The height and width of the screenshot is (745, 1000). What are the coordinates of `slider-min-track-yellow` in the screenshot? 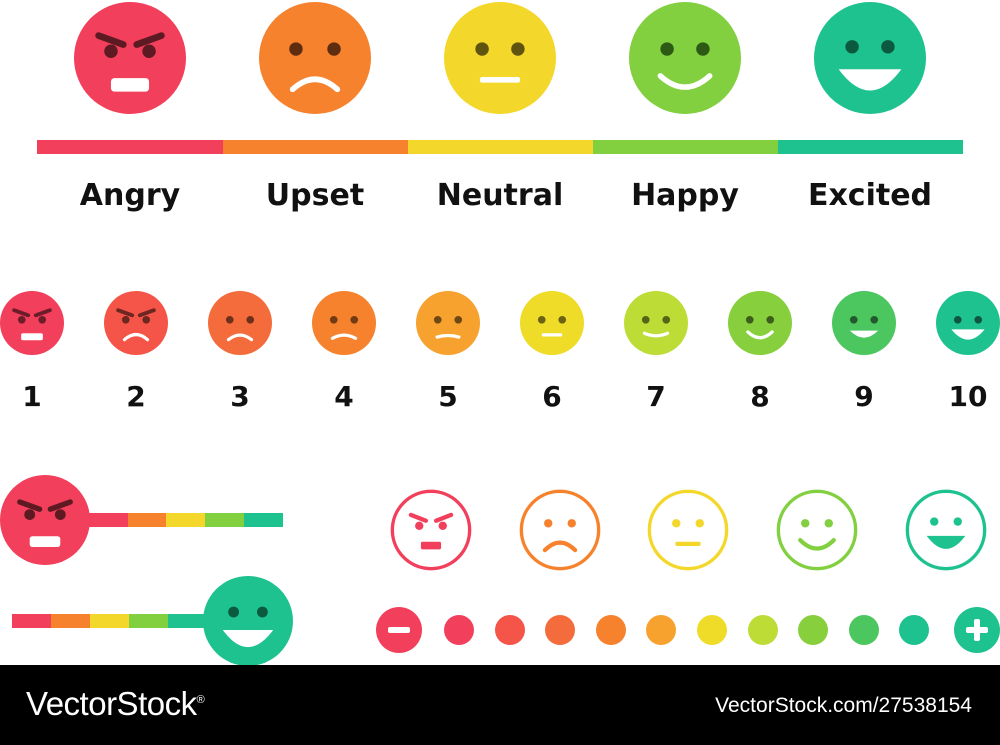 It's located at (185, 520).